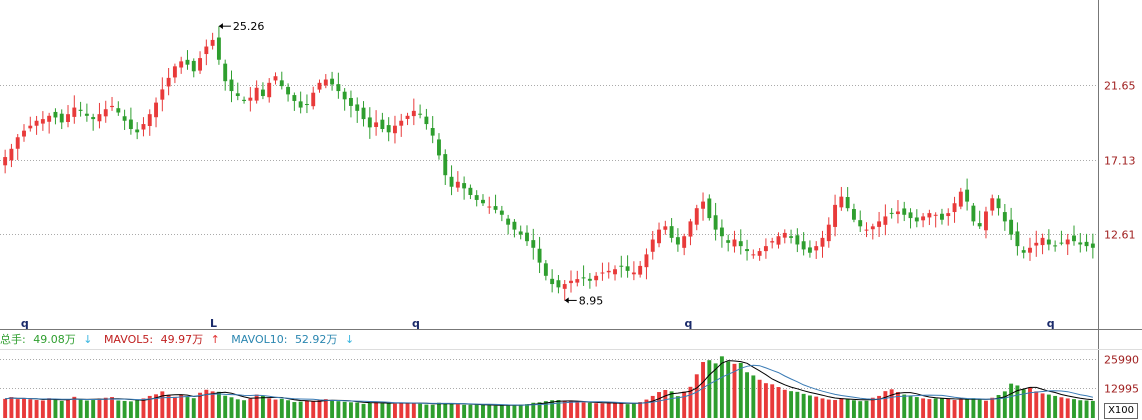  I want to click on volume-bars, so click(549, 387).